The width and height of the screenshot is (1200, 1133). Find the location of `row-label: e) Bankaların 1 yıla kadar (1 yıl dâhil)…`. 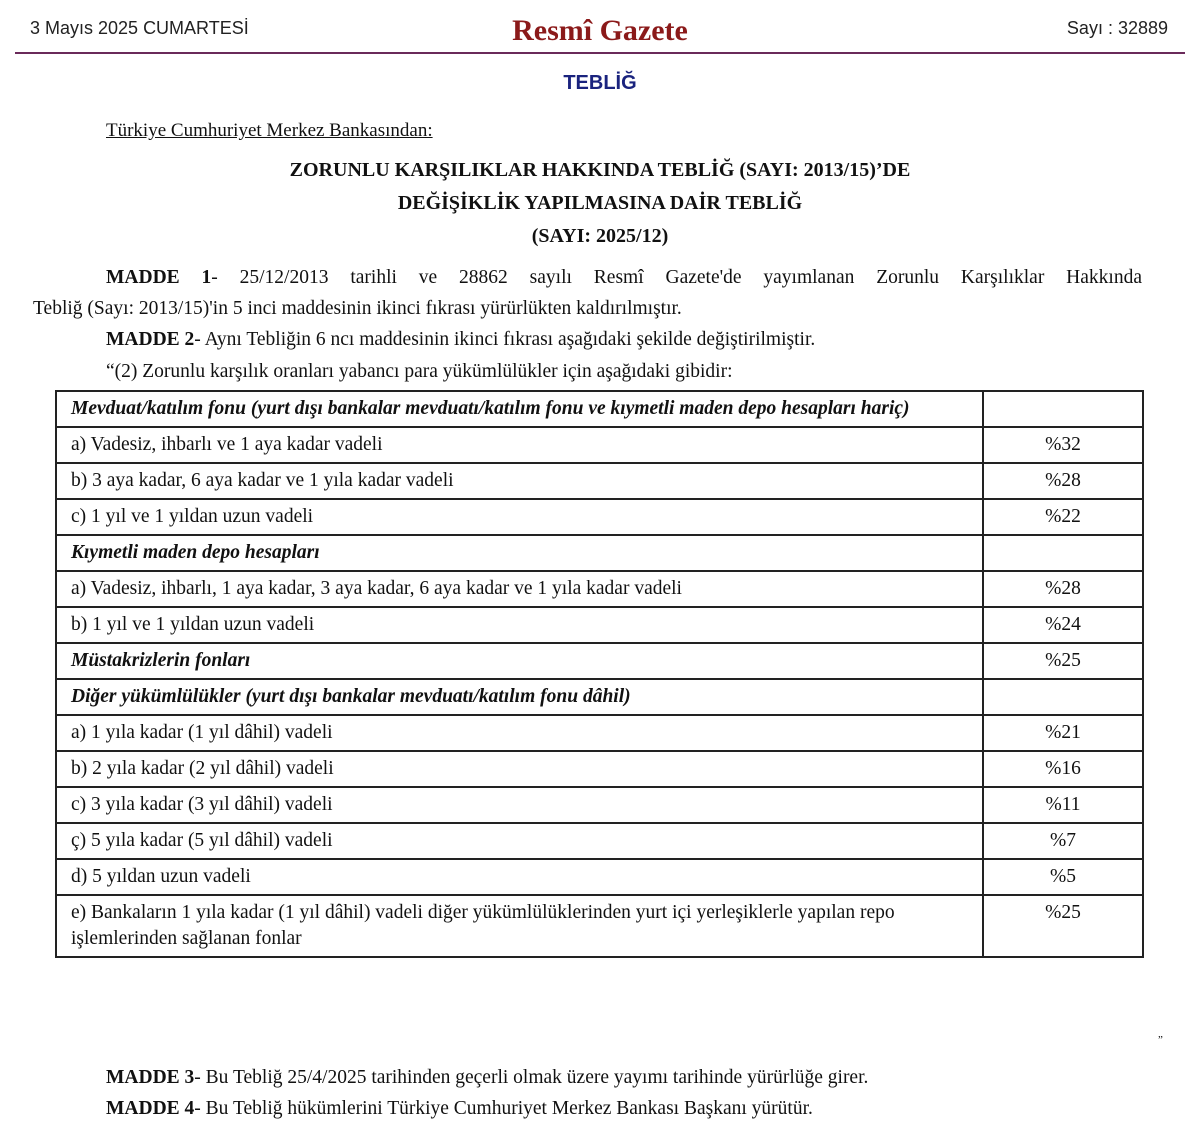

row-label: e) Bankaların 1 yıla kadar (1 yıl dâhil)… is located at coordinates (519, 926).